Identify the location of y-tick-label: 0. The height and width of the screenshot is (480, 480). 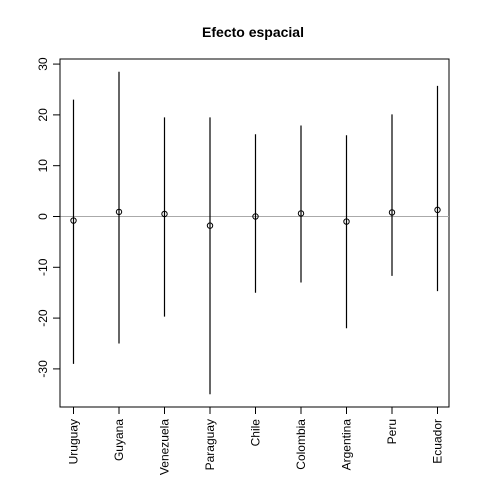
(43, 216).